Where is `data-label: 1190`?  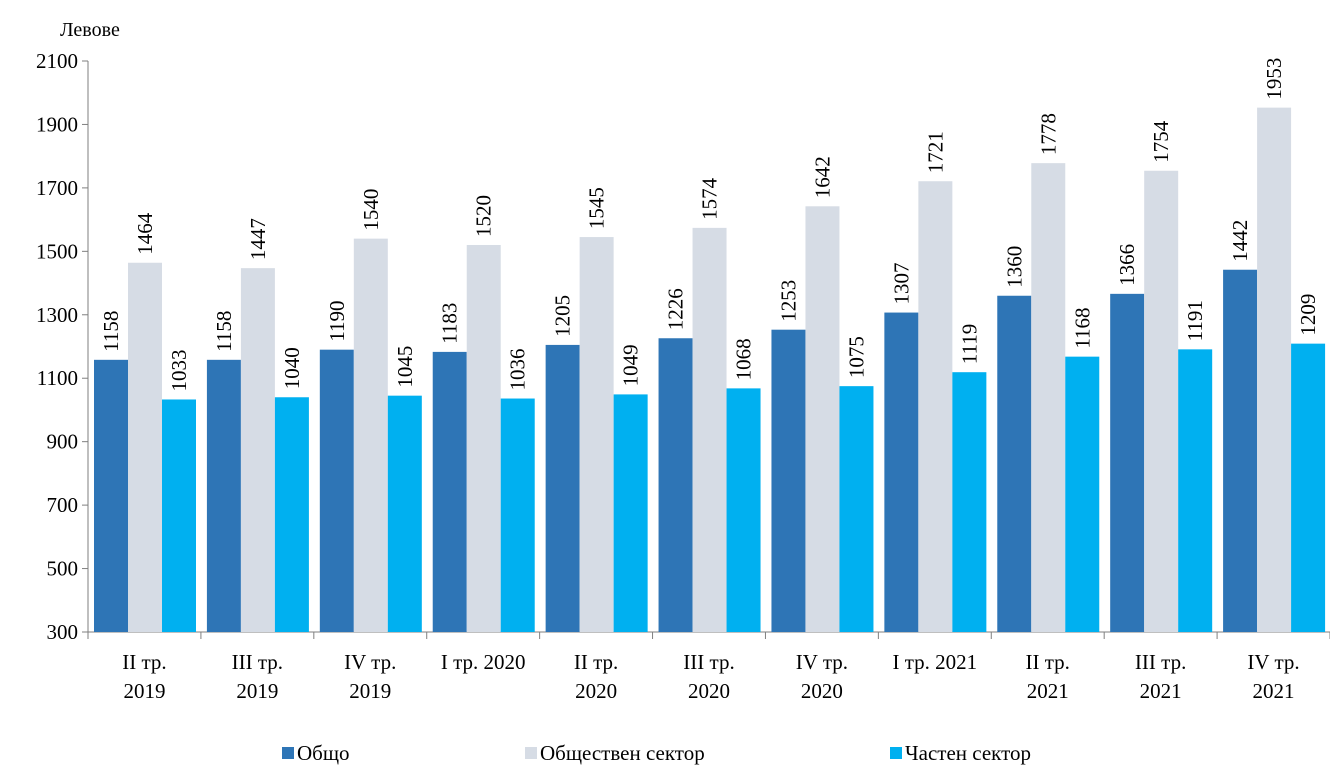
data-label: 1190 is located at coordinates (337, 320).